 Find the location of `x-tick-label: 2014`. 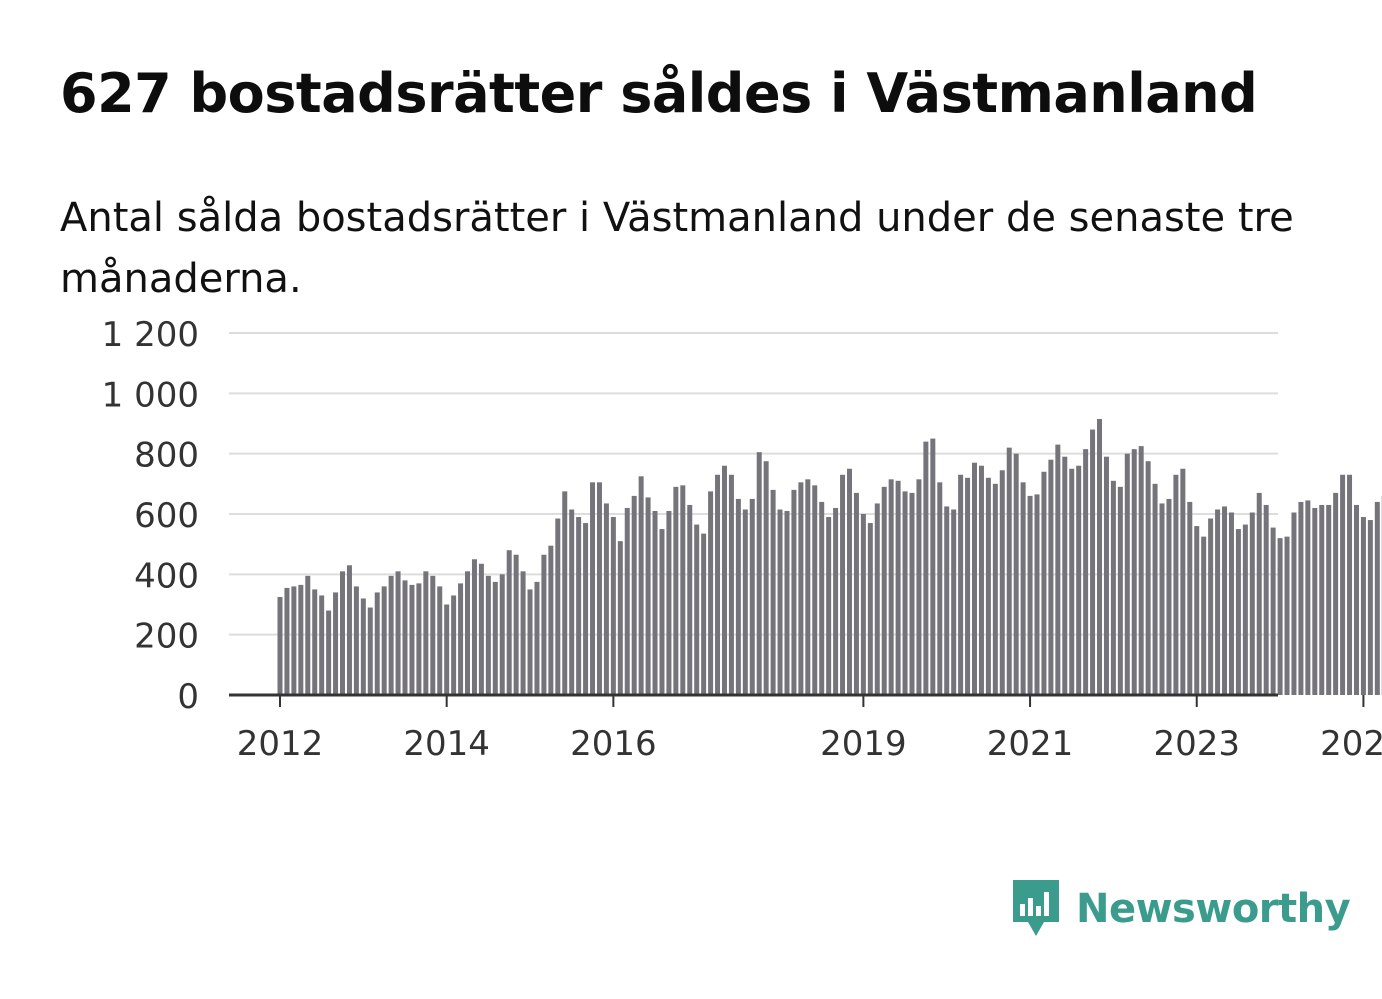

x-tick-label: 2014 is located at coordinates (446, 744).